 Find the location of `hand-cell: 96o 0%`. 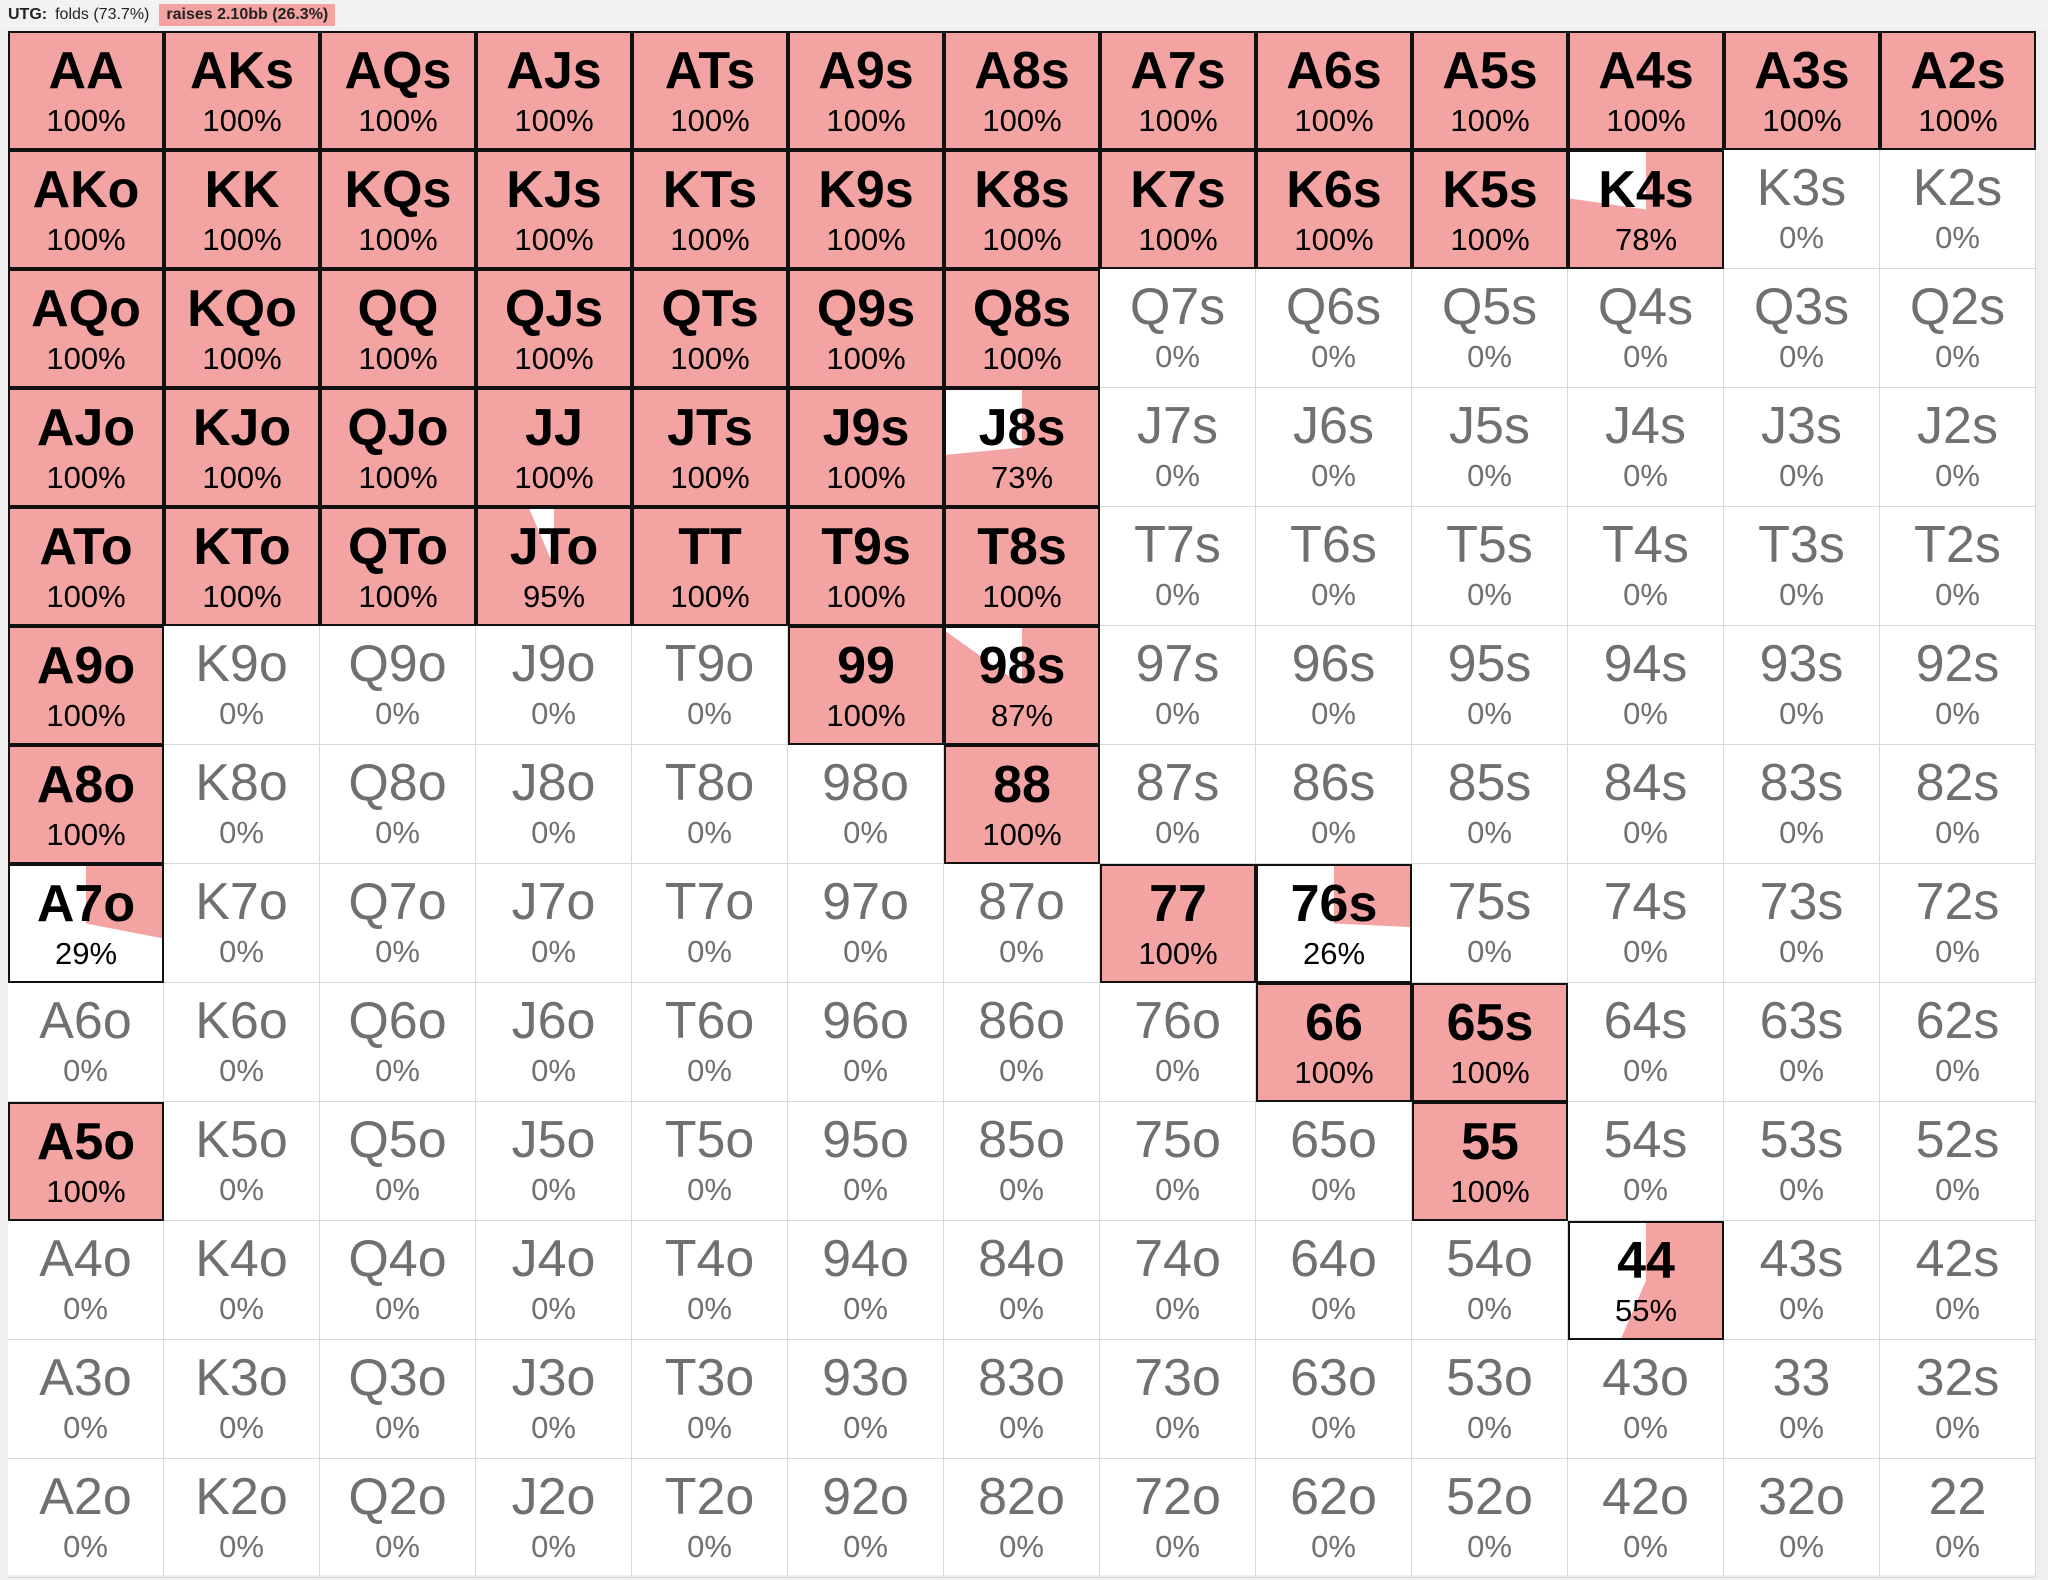

hand-cell: 96o 0% is located at coordinates (866, 1042).